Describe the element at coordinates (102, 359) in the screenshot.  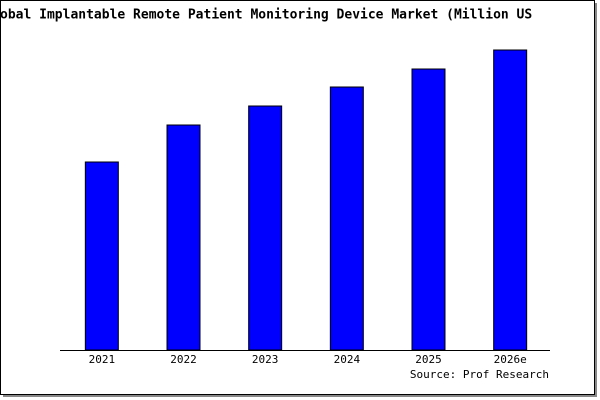
I see `x-tick-label: 2021` at that location.